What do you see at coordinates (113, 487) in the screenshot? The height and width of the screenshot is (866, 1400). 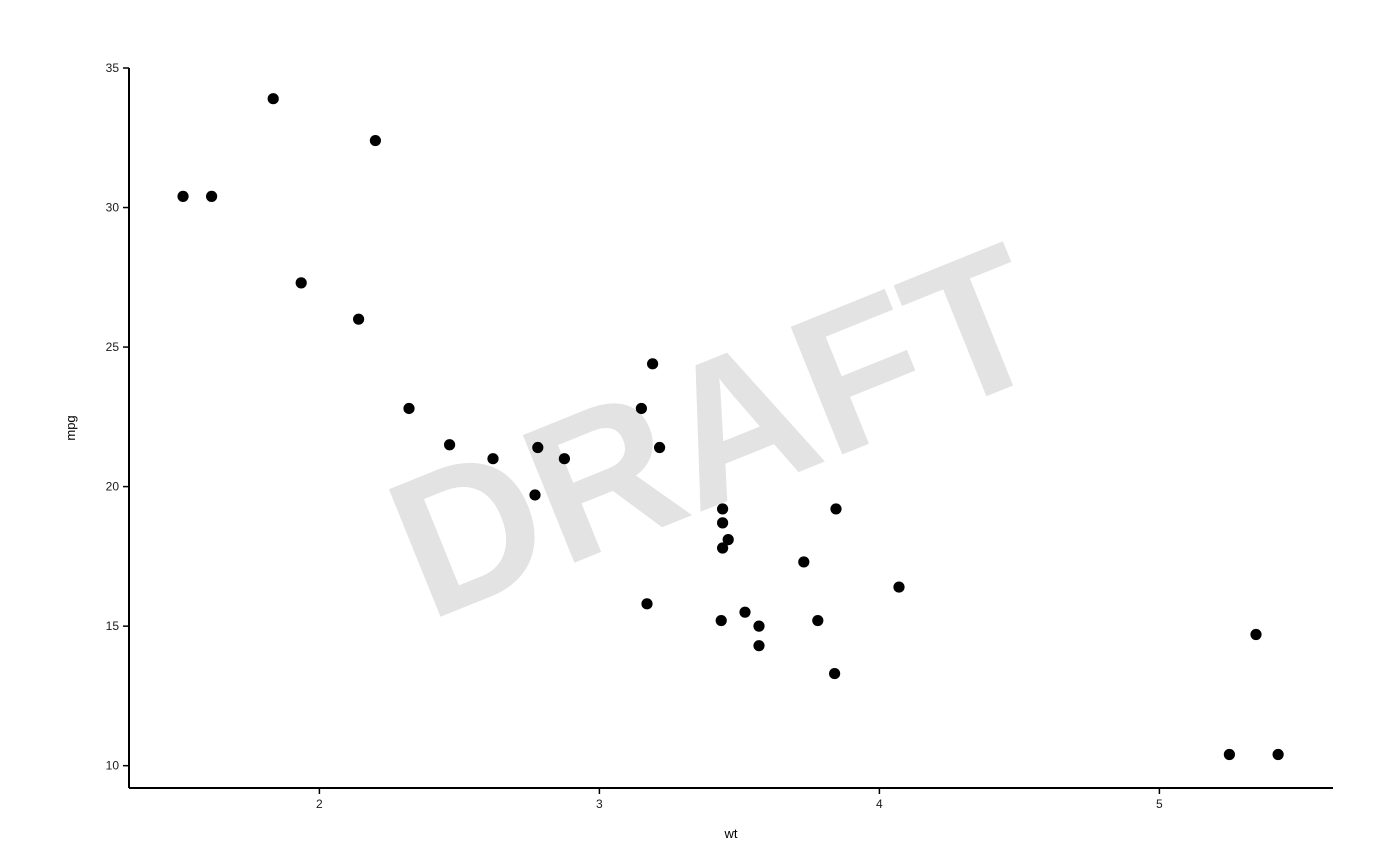 I see `y-tick-label: 20` at bounding box center [113, 487].